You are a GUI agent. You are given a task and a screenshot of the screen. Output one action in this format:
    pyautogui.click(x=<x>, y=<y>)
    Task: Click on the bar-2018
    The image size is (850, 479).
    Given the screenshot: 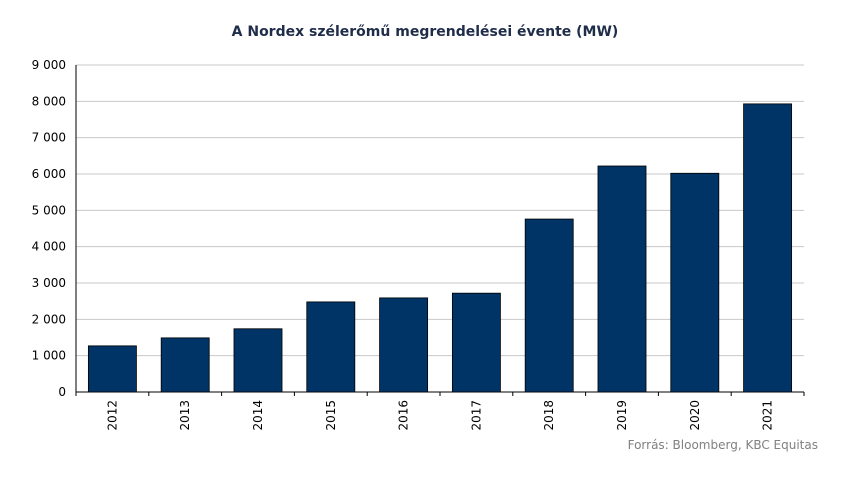 What is the action you would take?
    pyautogui.click(x=549, y=305)
    